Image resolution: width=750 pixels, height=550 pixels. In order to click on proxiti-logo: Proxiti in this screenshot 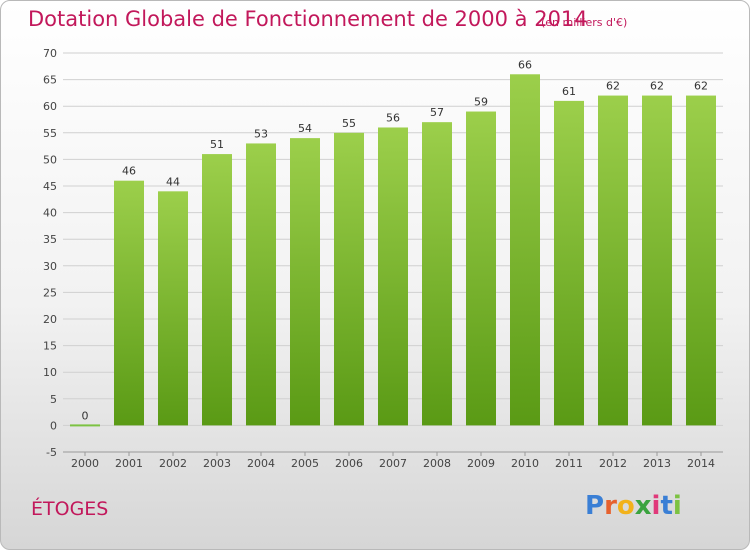, I will do `click(633, 506)`.